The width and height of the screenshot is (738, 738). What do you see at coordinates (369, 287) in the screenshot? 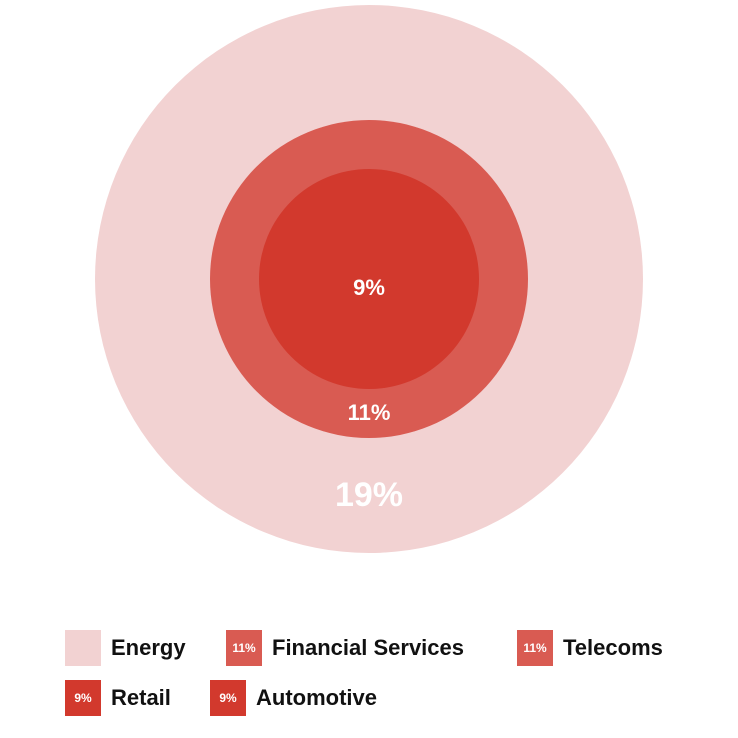
I see `label-retail: 9%` at bounding box center [369, 287].